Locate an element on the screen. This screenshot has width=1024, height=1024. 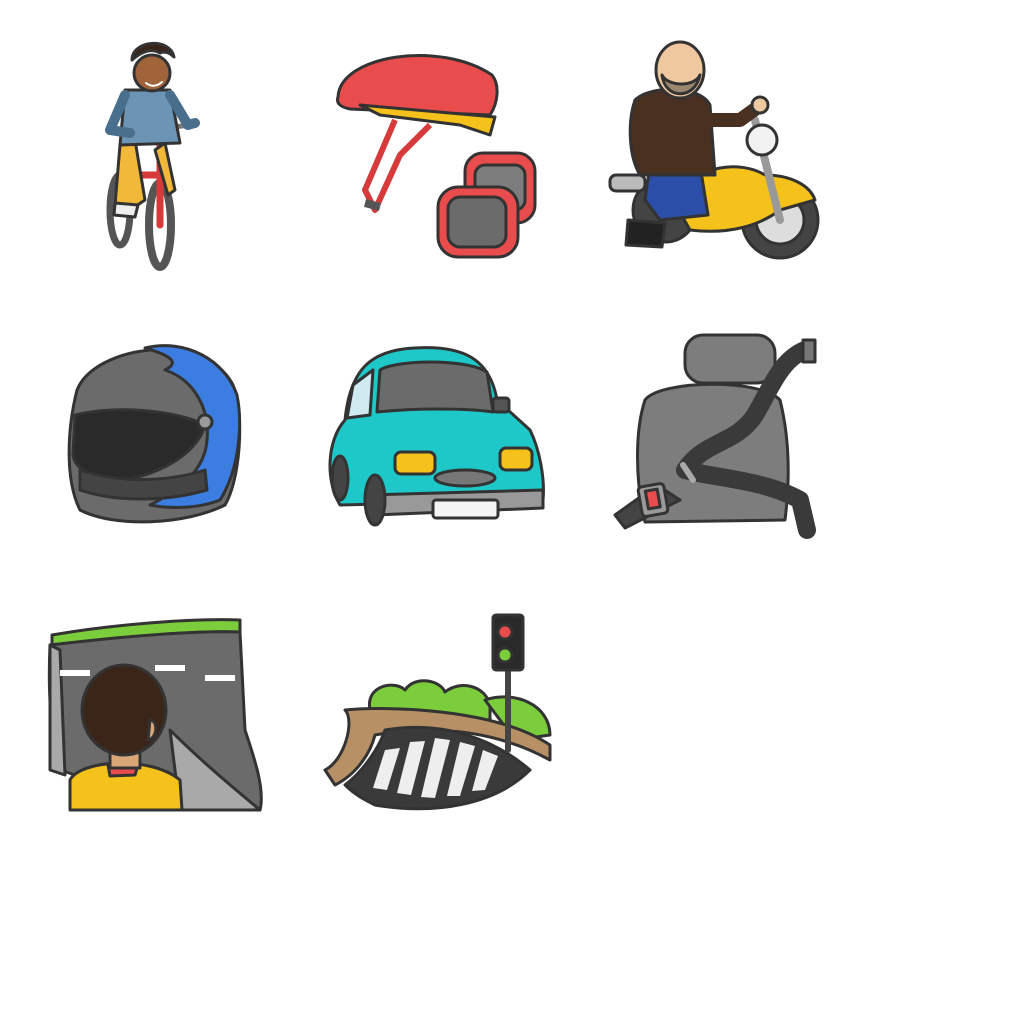
tile-man-on-motorcycle is located at coordinates (715, 150).